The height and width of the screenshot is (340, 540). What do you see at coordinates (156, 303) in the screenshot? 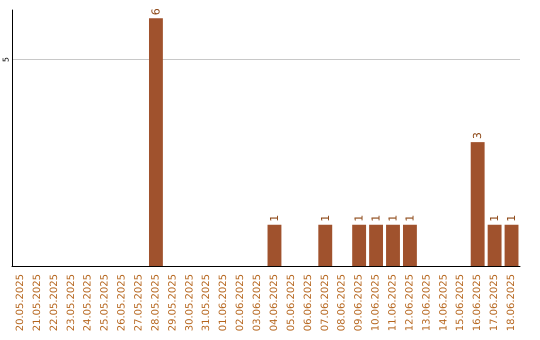
I see `x-tick-label: 28.05.2025` at bounding box center [156, 303].